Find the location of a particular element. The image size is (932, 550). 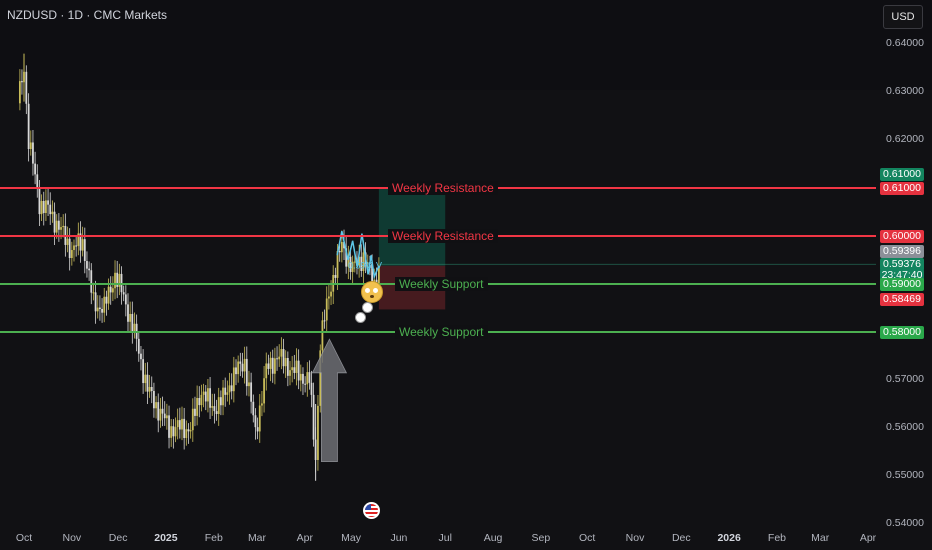

time-tick-label: Mar is located at coordinates (257, 538).